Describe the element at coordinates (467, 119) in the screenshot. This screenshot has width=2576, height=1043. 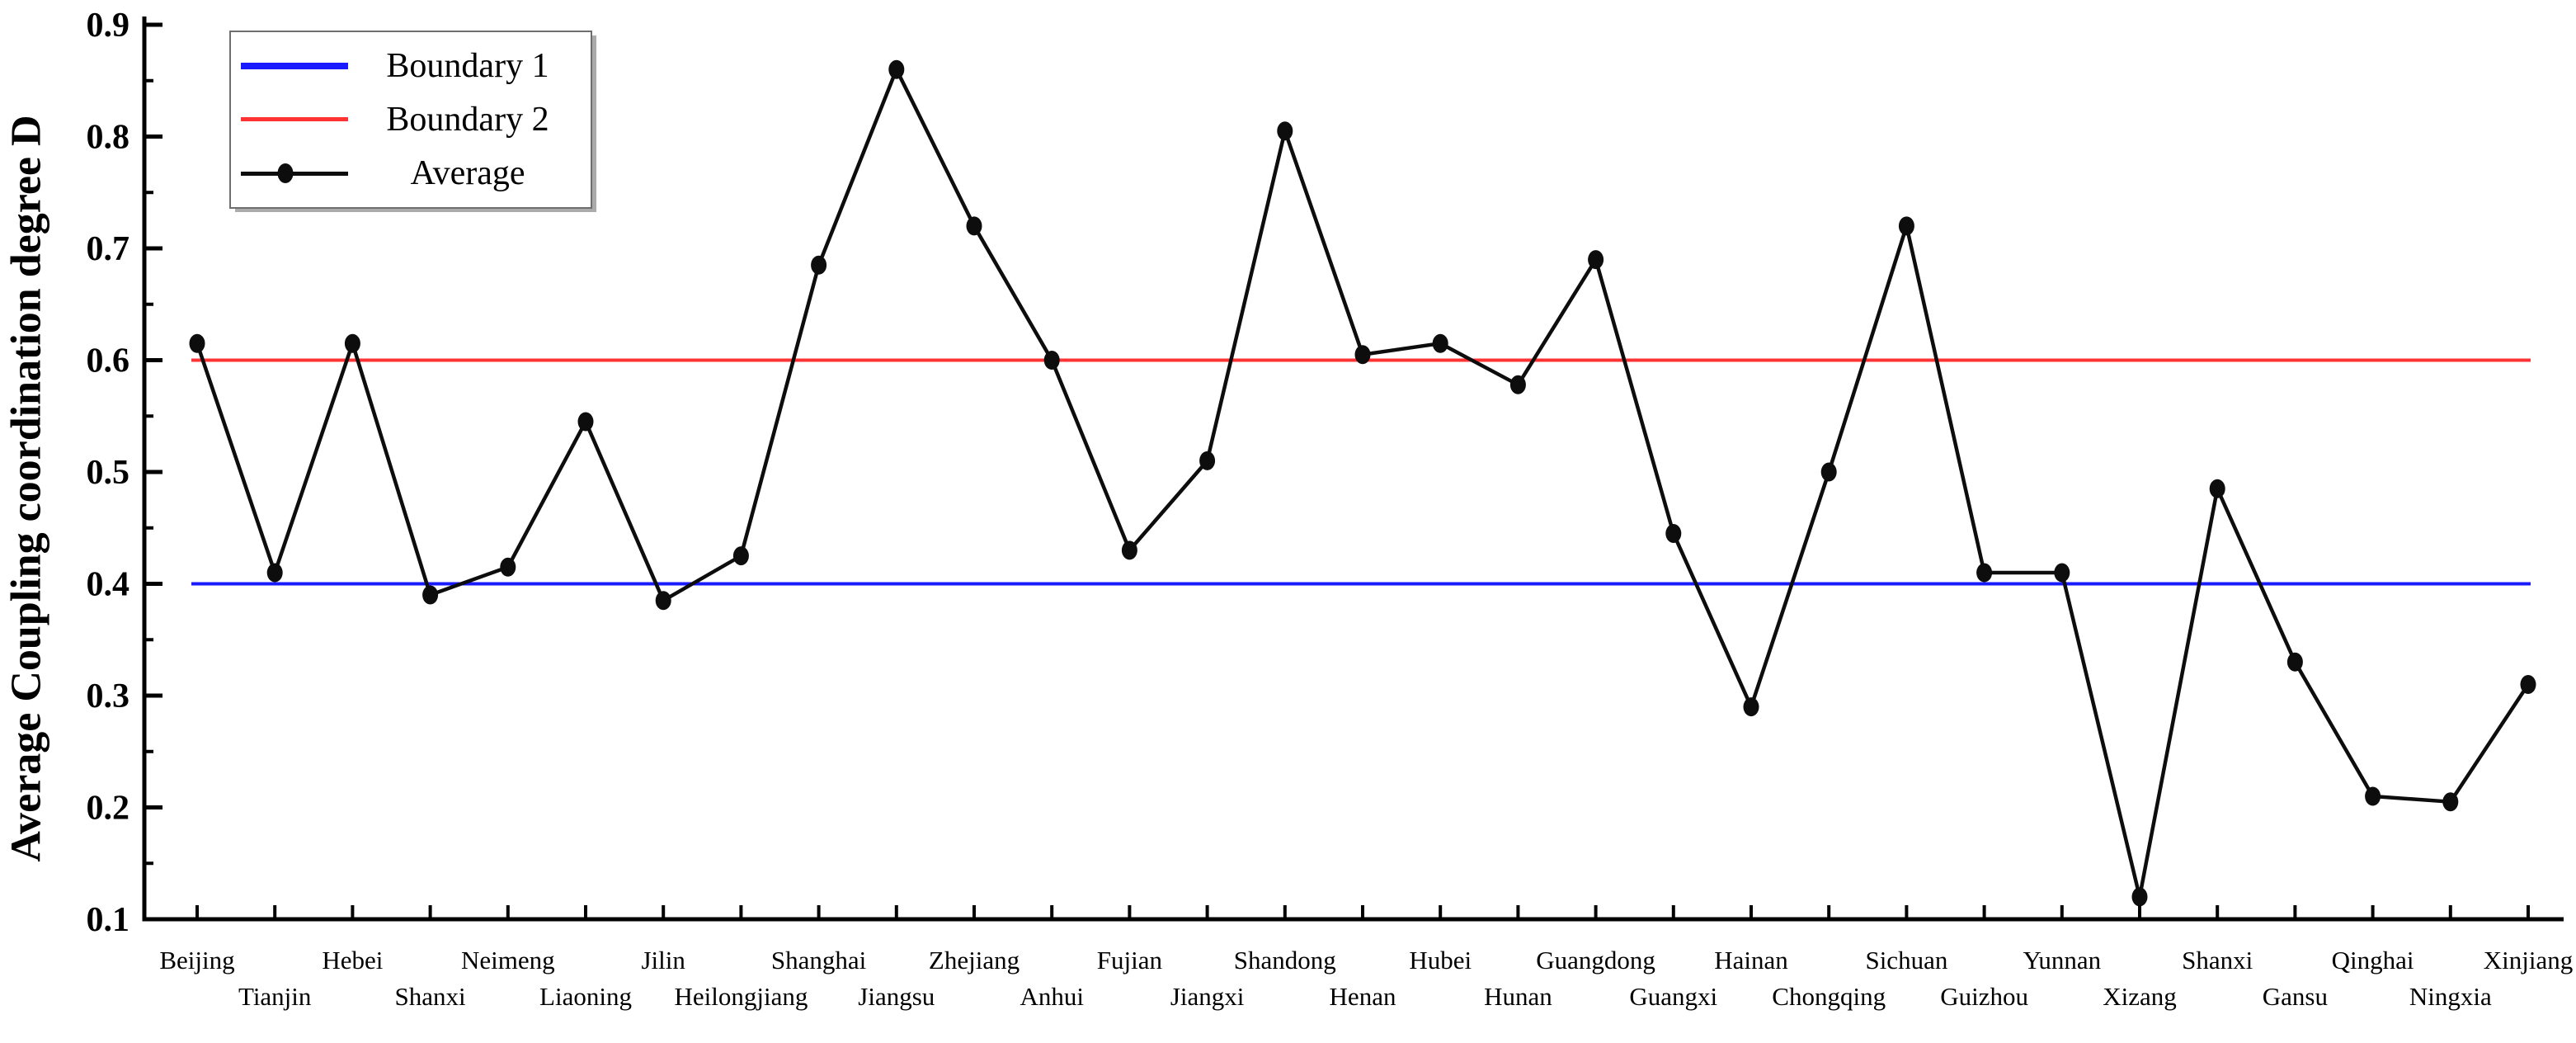
I see `legend-label: Boundary 2` at that location.